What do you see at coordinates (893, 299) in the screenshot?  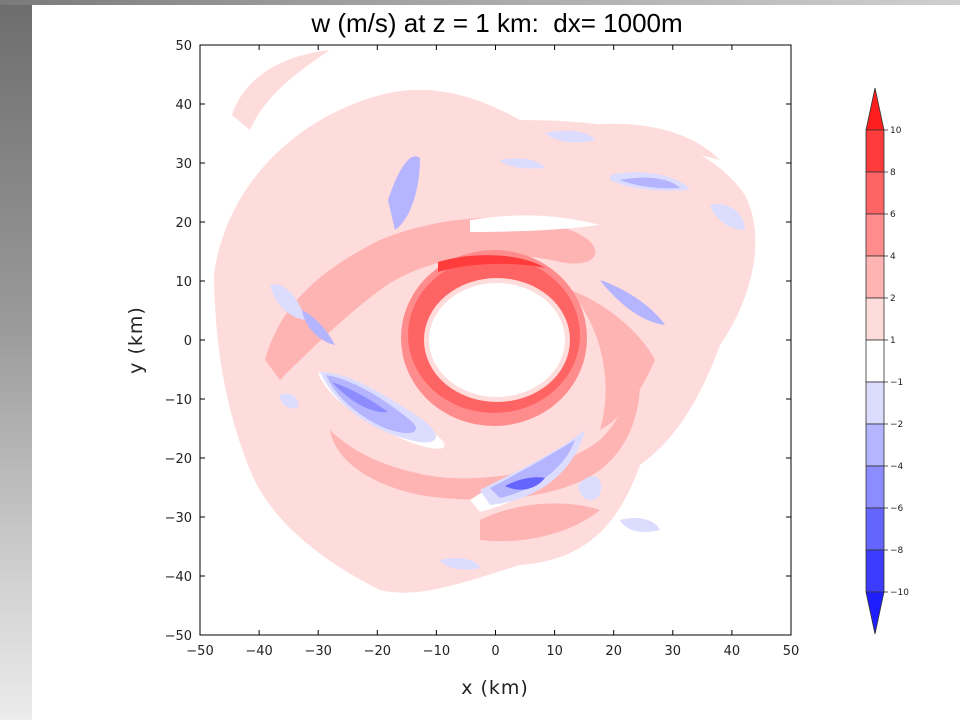 I see `colorbar-label: 2` at bounding box center [893, 299].